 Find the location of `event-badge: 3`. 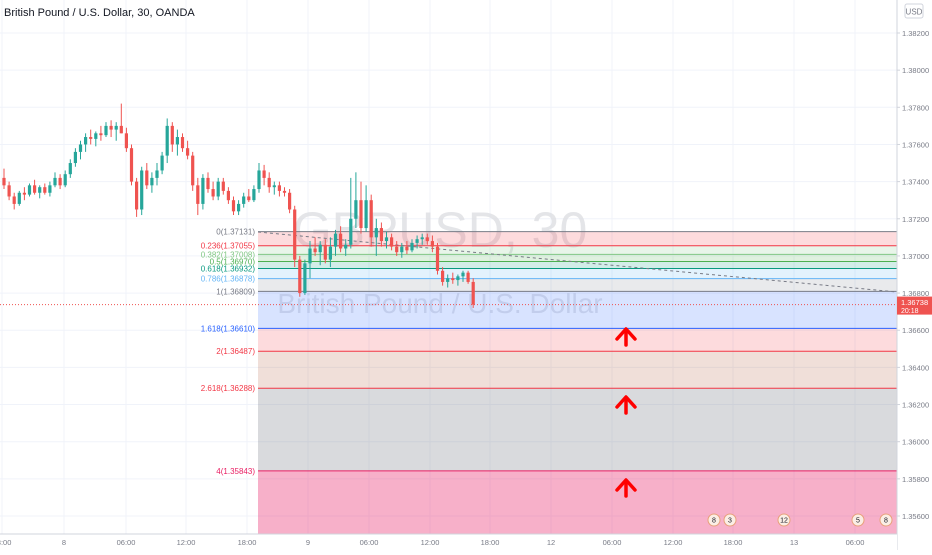

event-badge: 3 is located at coordinates (730, 520).